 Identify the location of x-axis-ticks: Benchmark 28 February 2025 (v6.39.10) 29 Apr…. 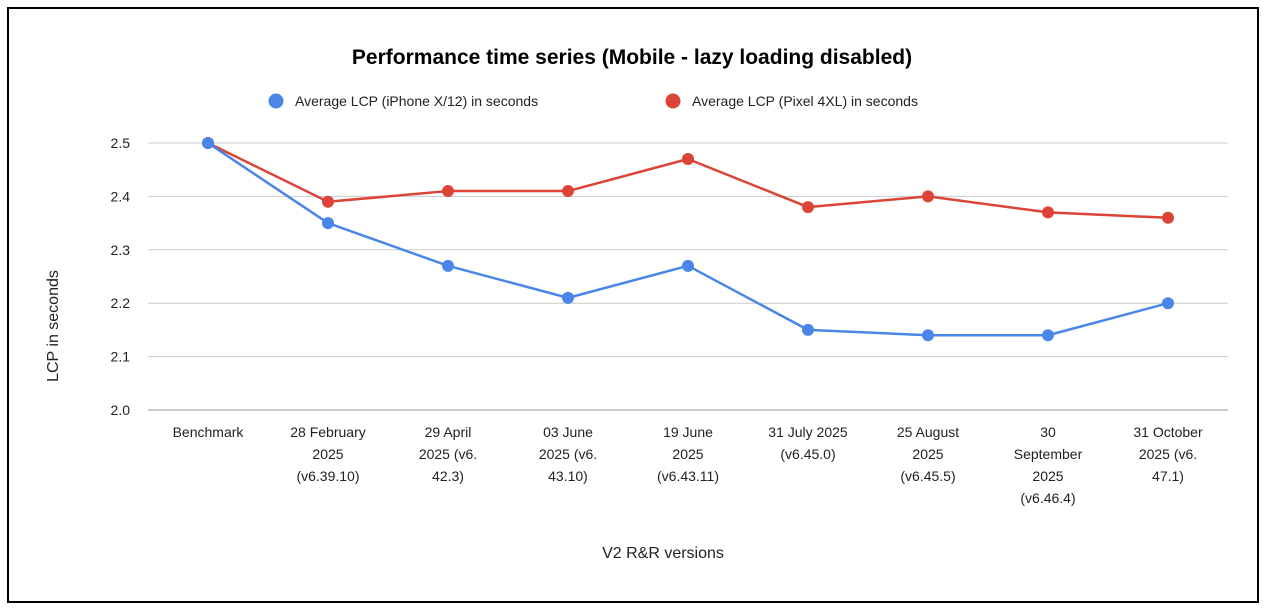
(688, 465).